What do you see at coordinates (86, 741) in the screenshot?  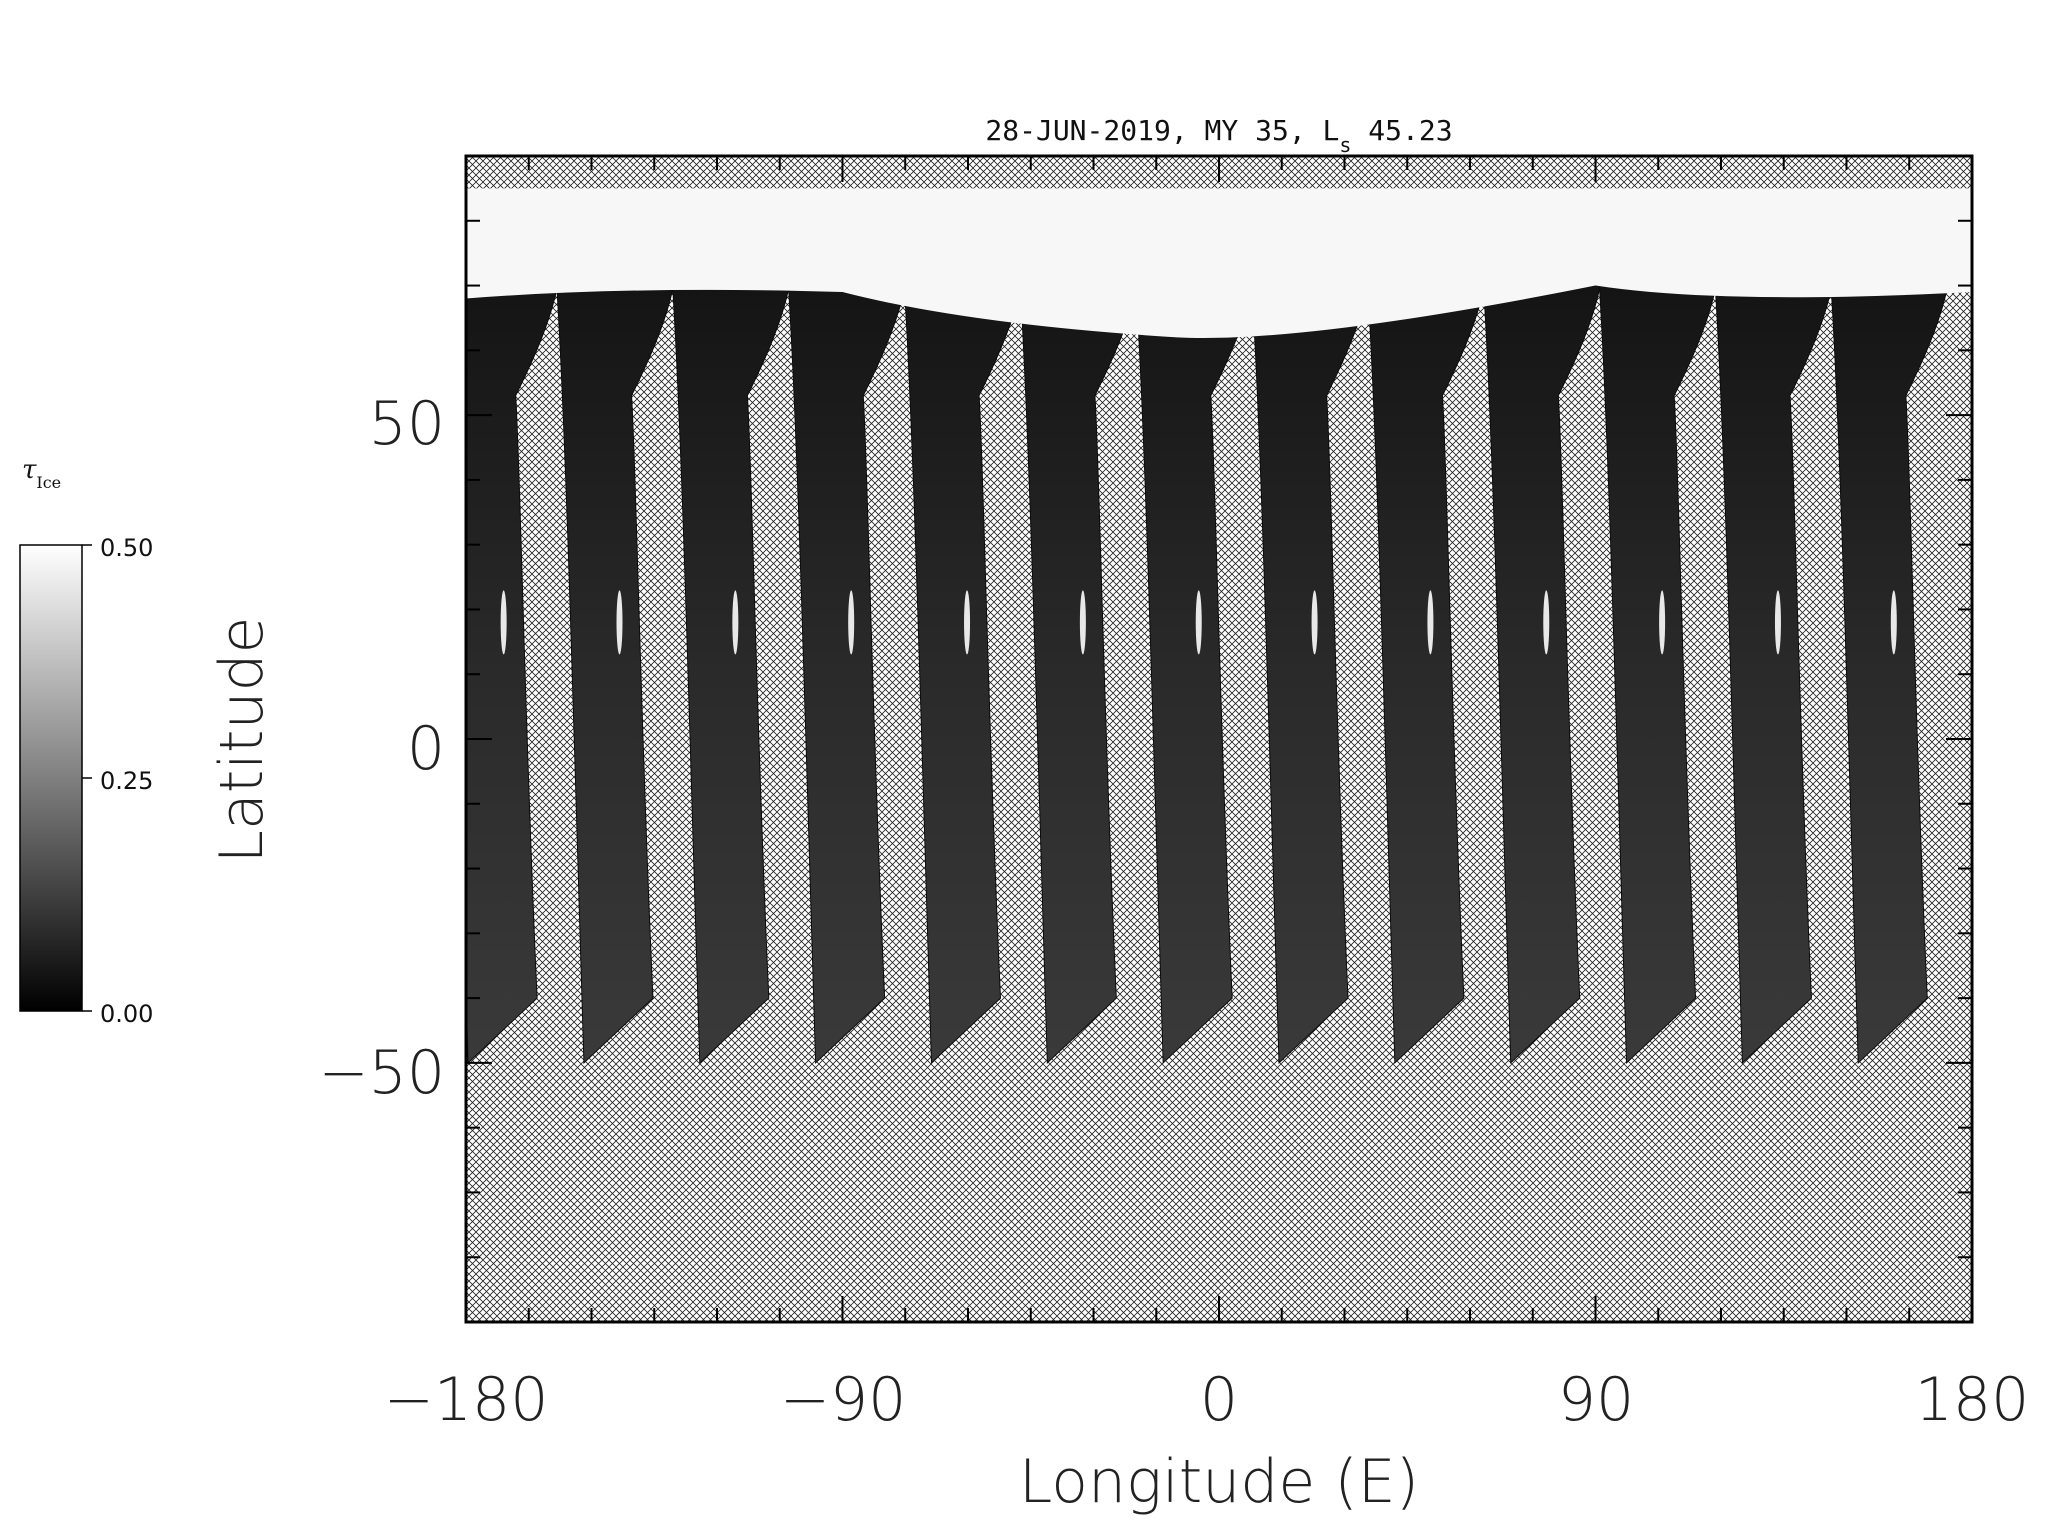 I see `colorbar: τIce 0.50 0.25 0.00` at bounding box center [86, 741].